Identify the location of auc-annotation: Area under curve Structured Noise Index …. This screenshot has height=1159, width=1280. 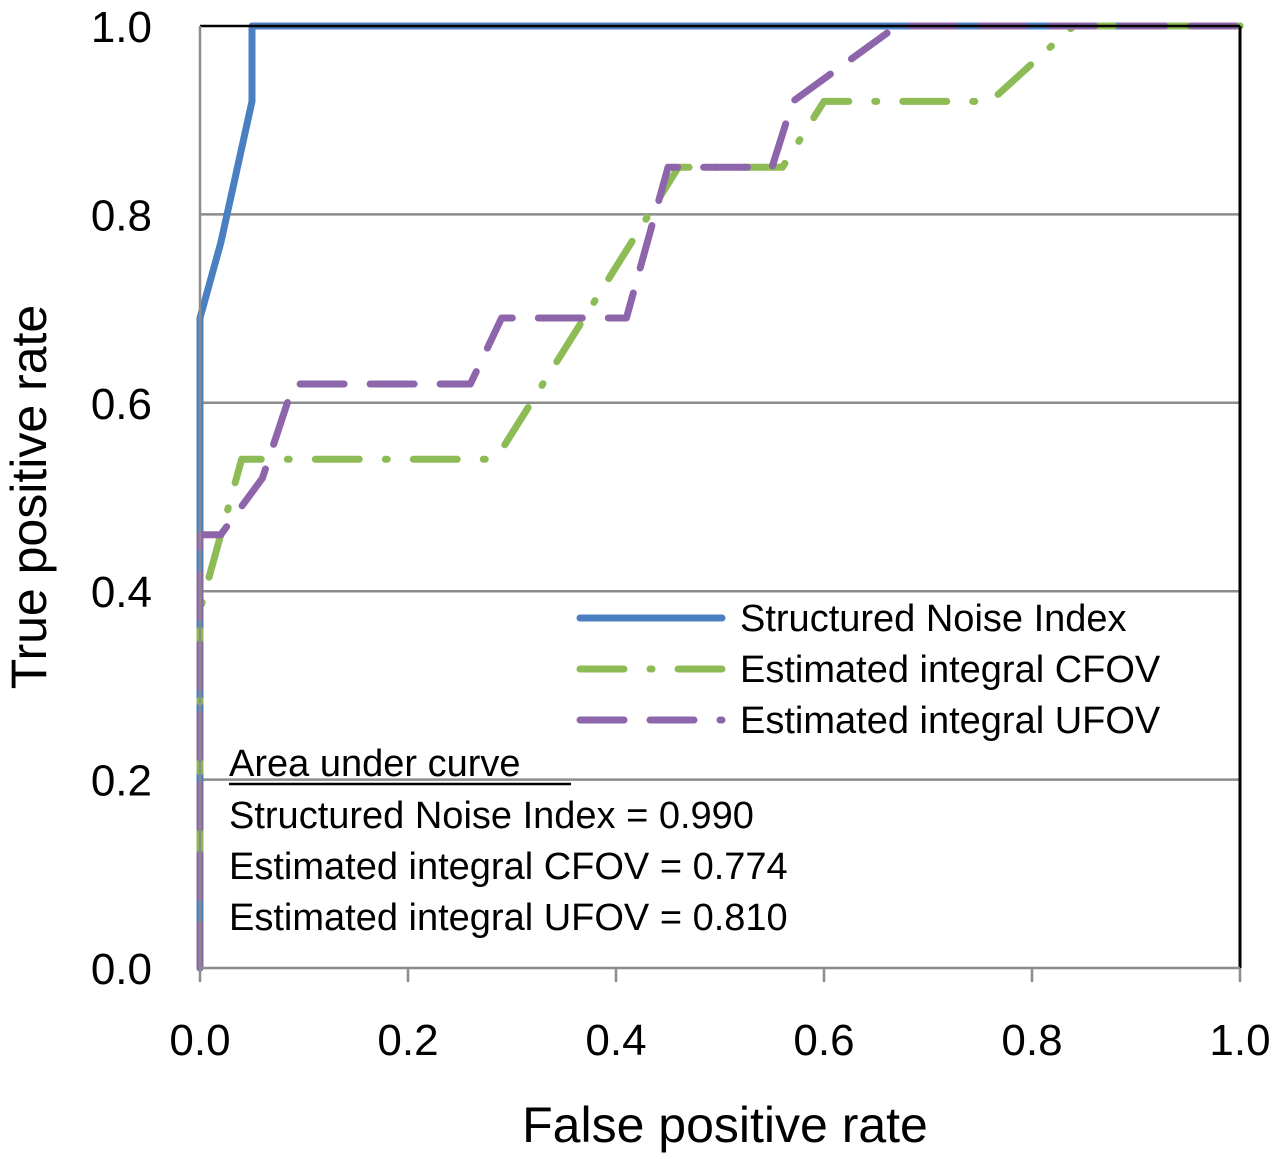
(508, 841).